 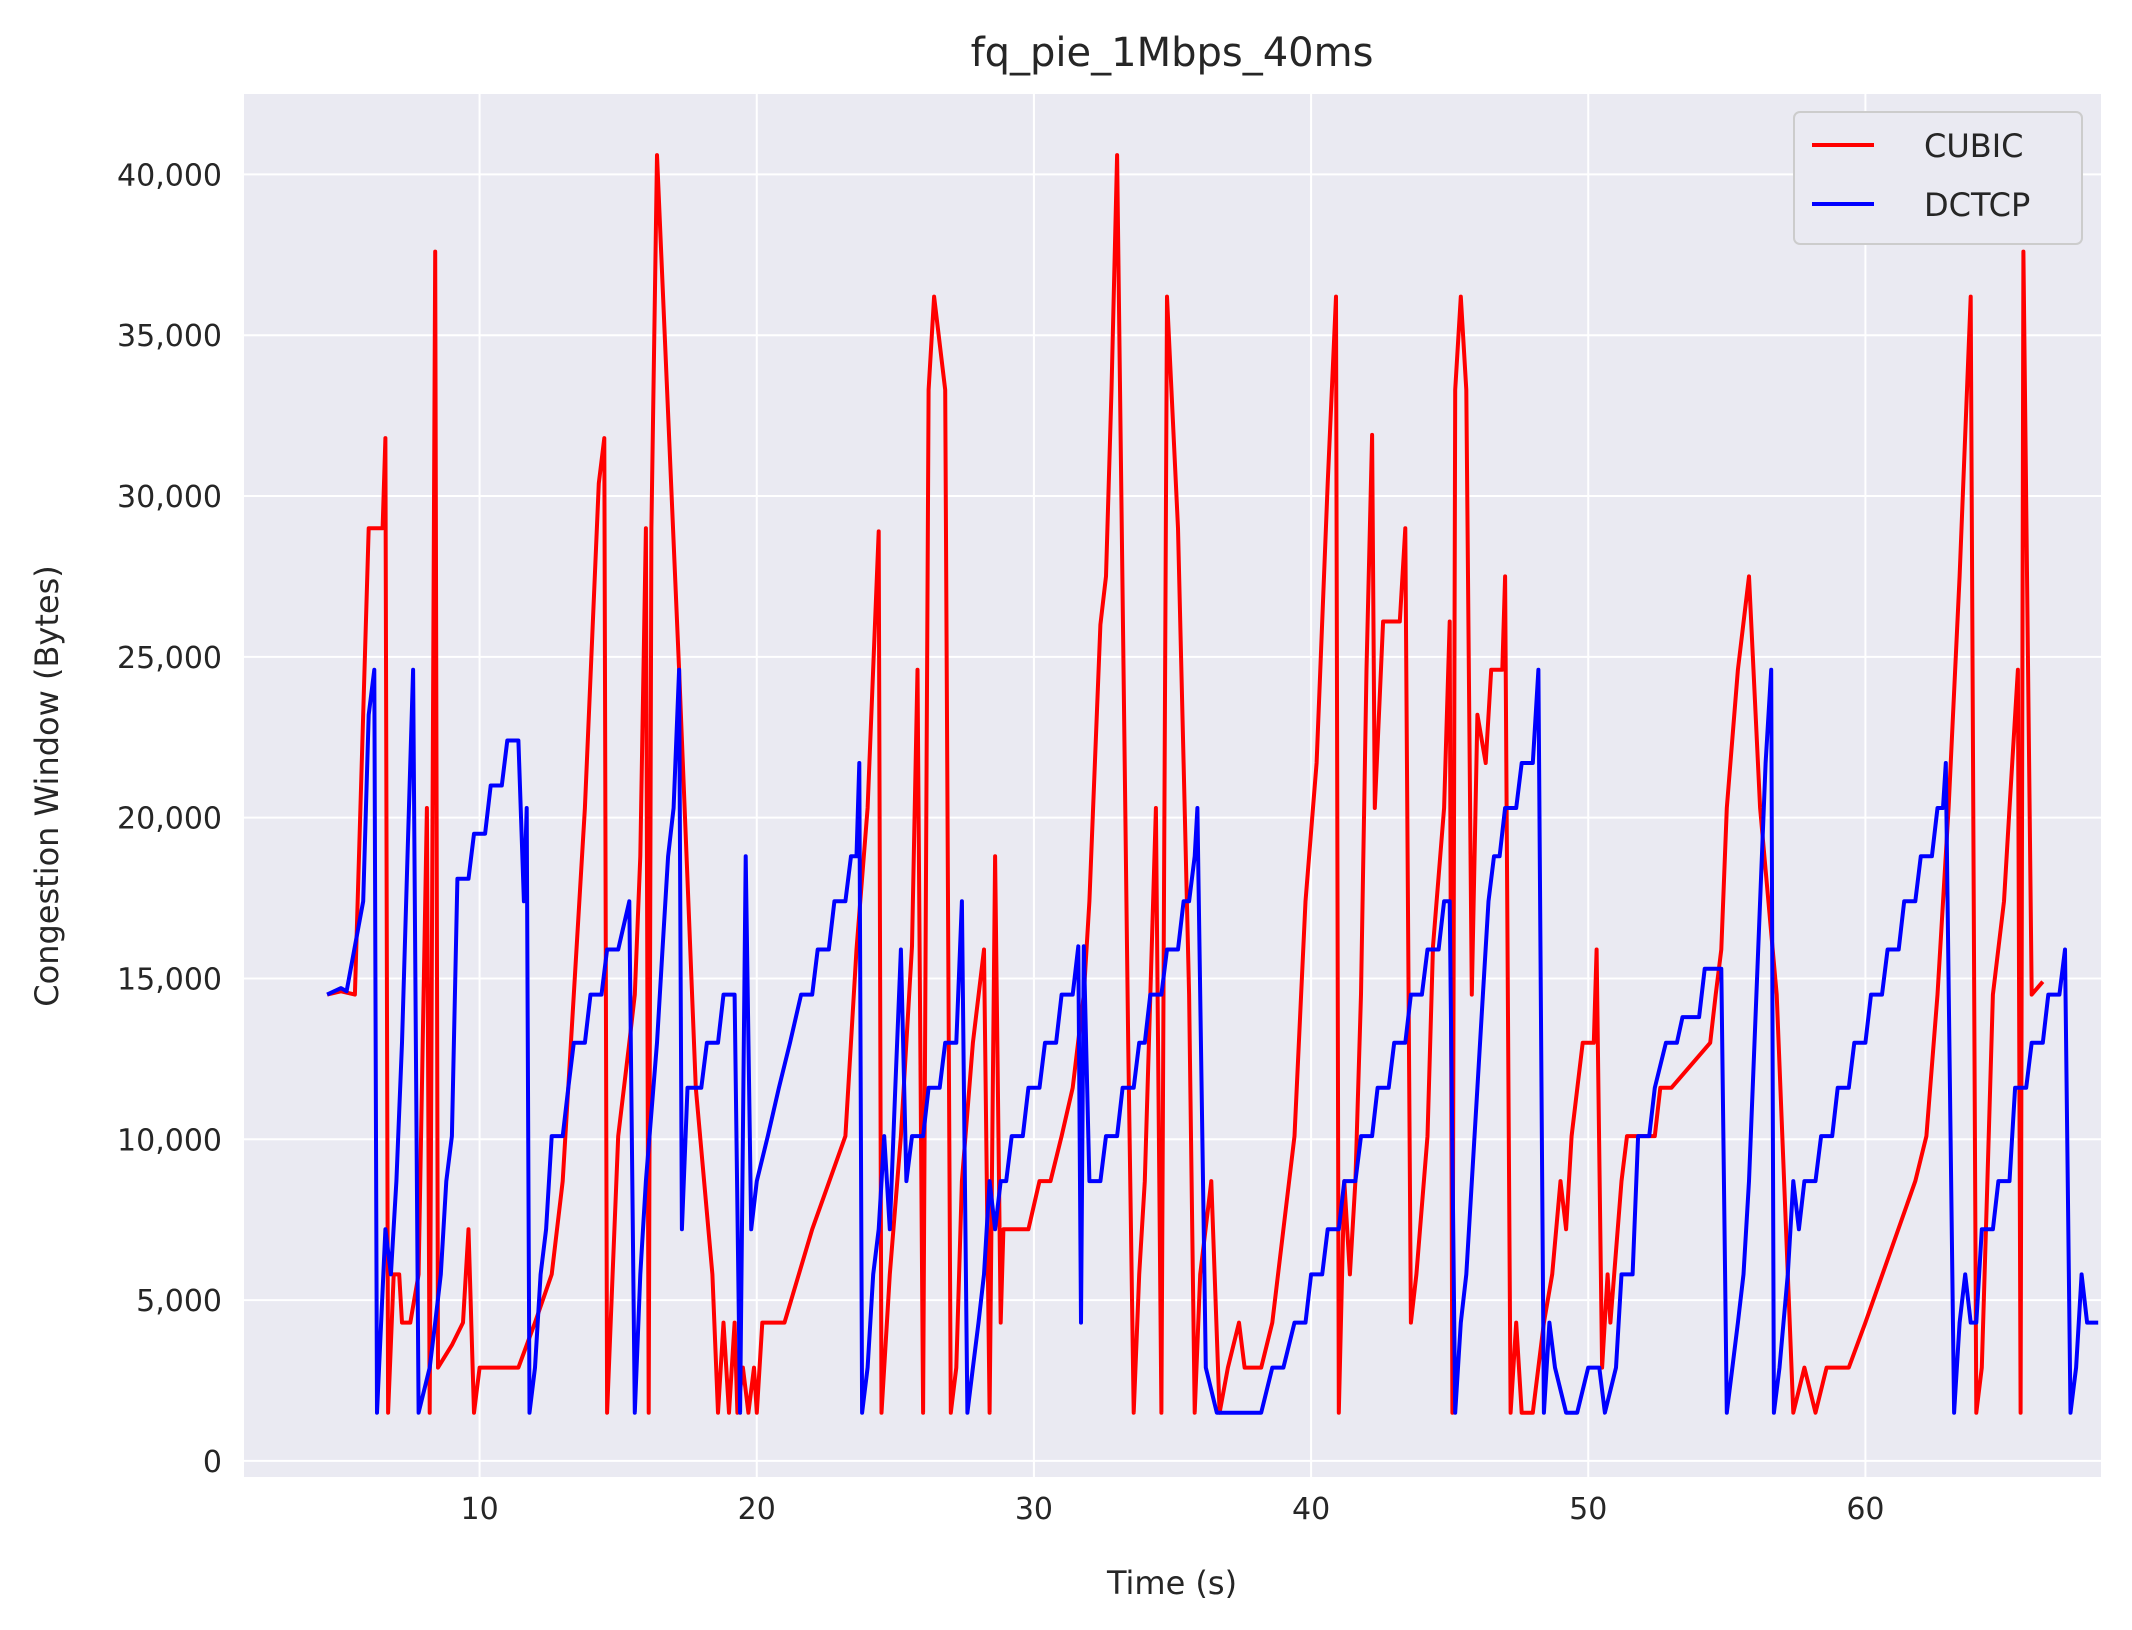 I want to click on y-tick-label: 10,000, so click(x=169, y=1140).